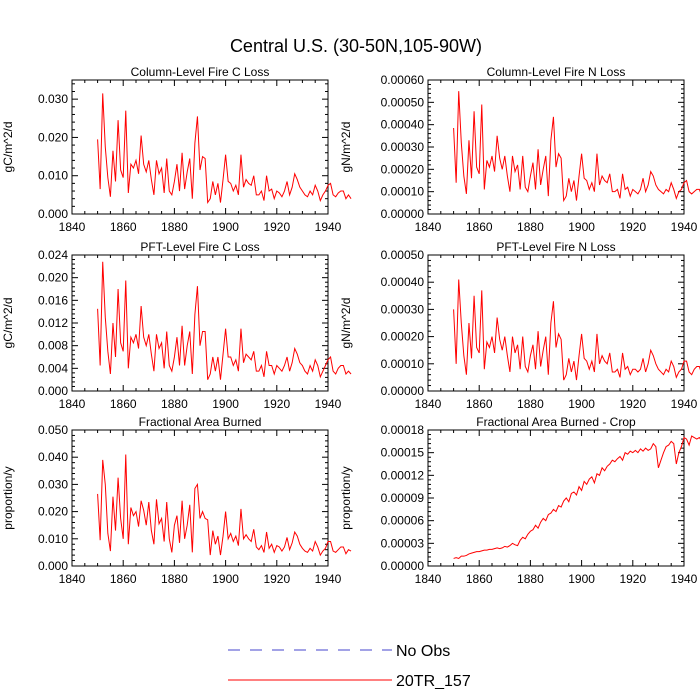 The width and height of the screenshot is (700, 700). Describe the element at coordinates (200, 422) in the screenshot. I see `panel-title: Fractional Area Burned` at that location.